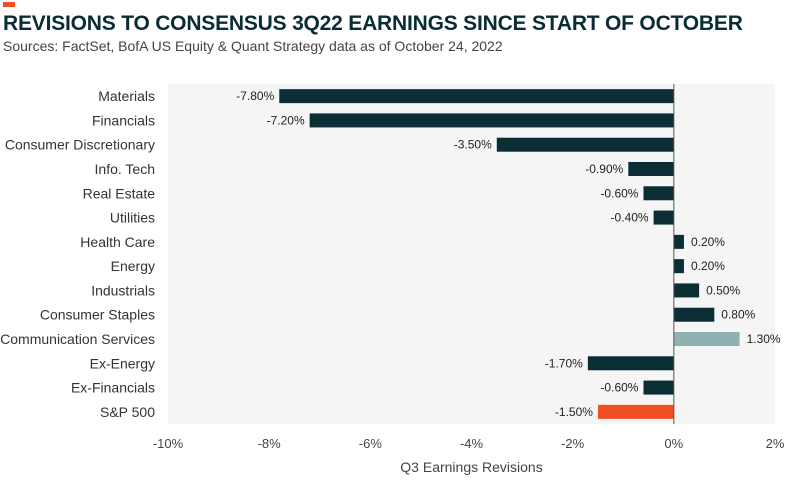  What do you see at coordinates (119, 193) in the screenshot?
I see `category-label: Real Estate` at bounding box center [119, 193].